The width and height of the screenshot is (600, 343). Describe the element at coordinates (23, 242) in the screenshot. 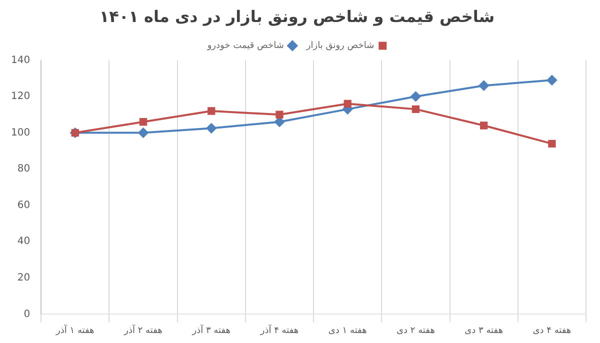

I see `y-tick-label: 40` at that location.